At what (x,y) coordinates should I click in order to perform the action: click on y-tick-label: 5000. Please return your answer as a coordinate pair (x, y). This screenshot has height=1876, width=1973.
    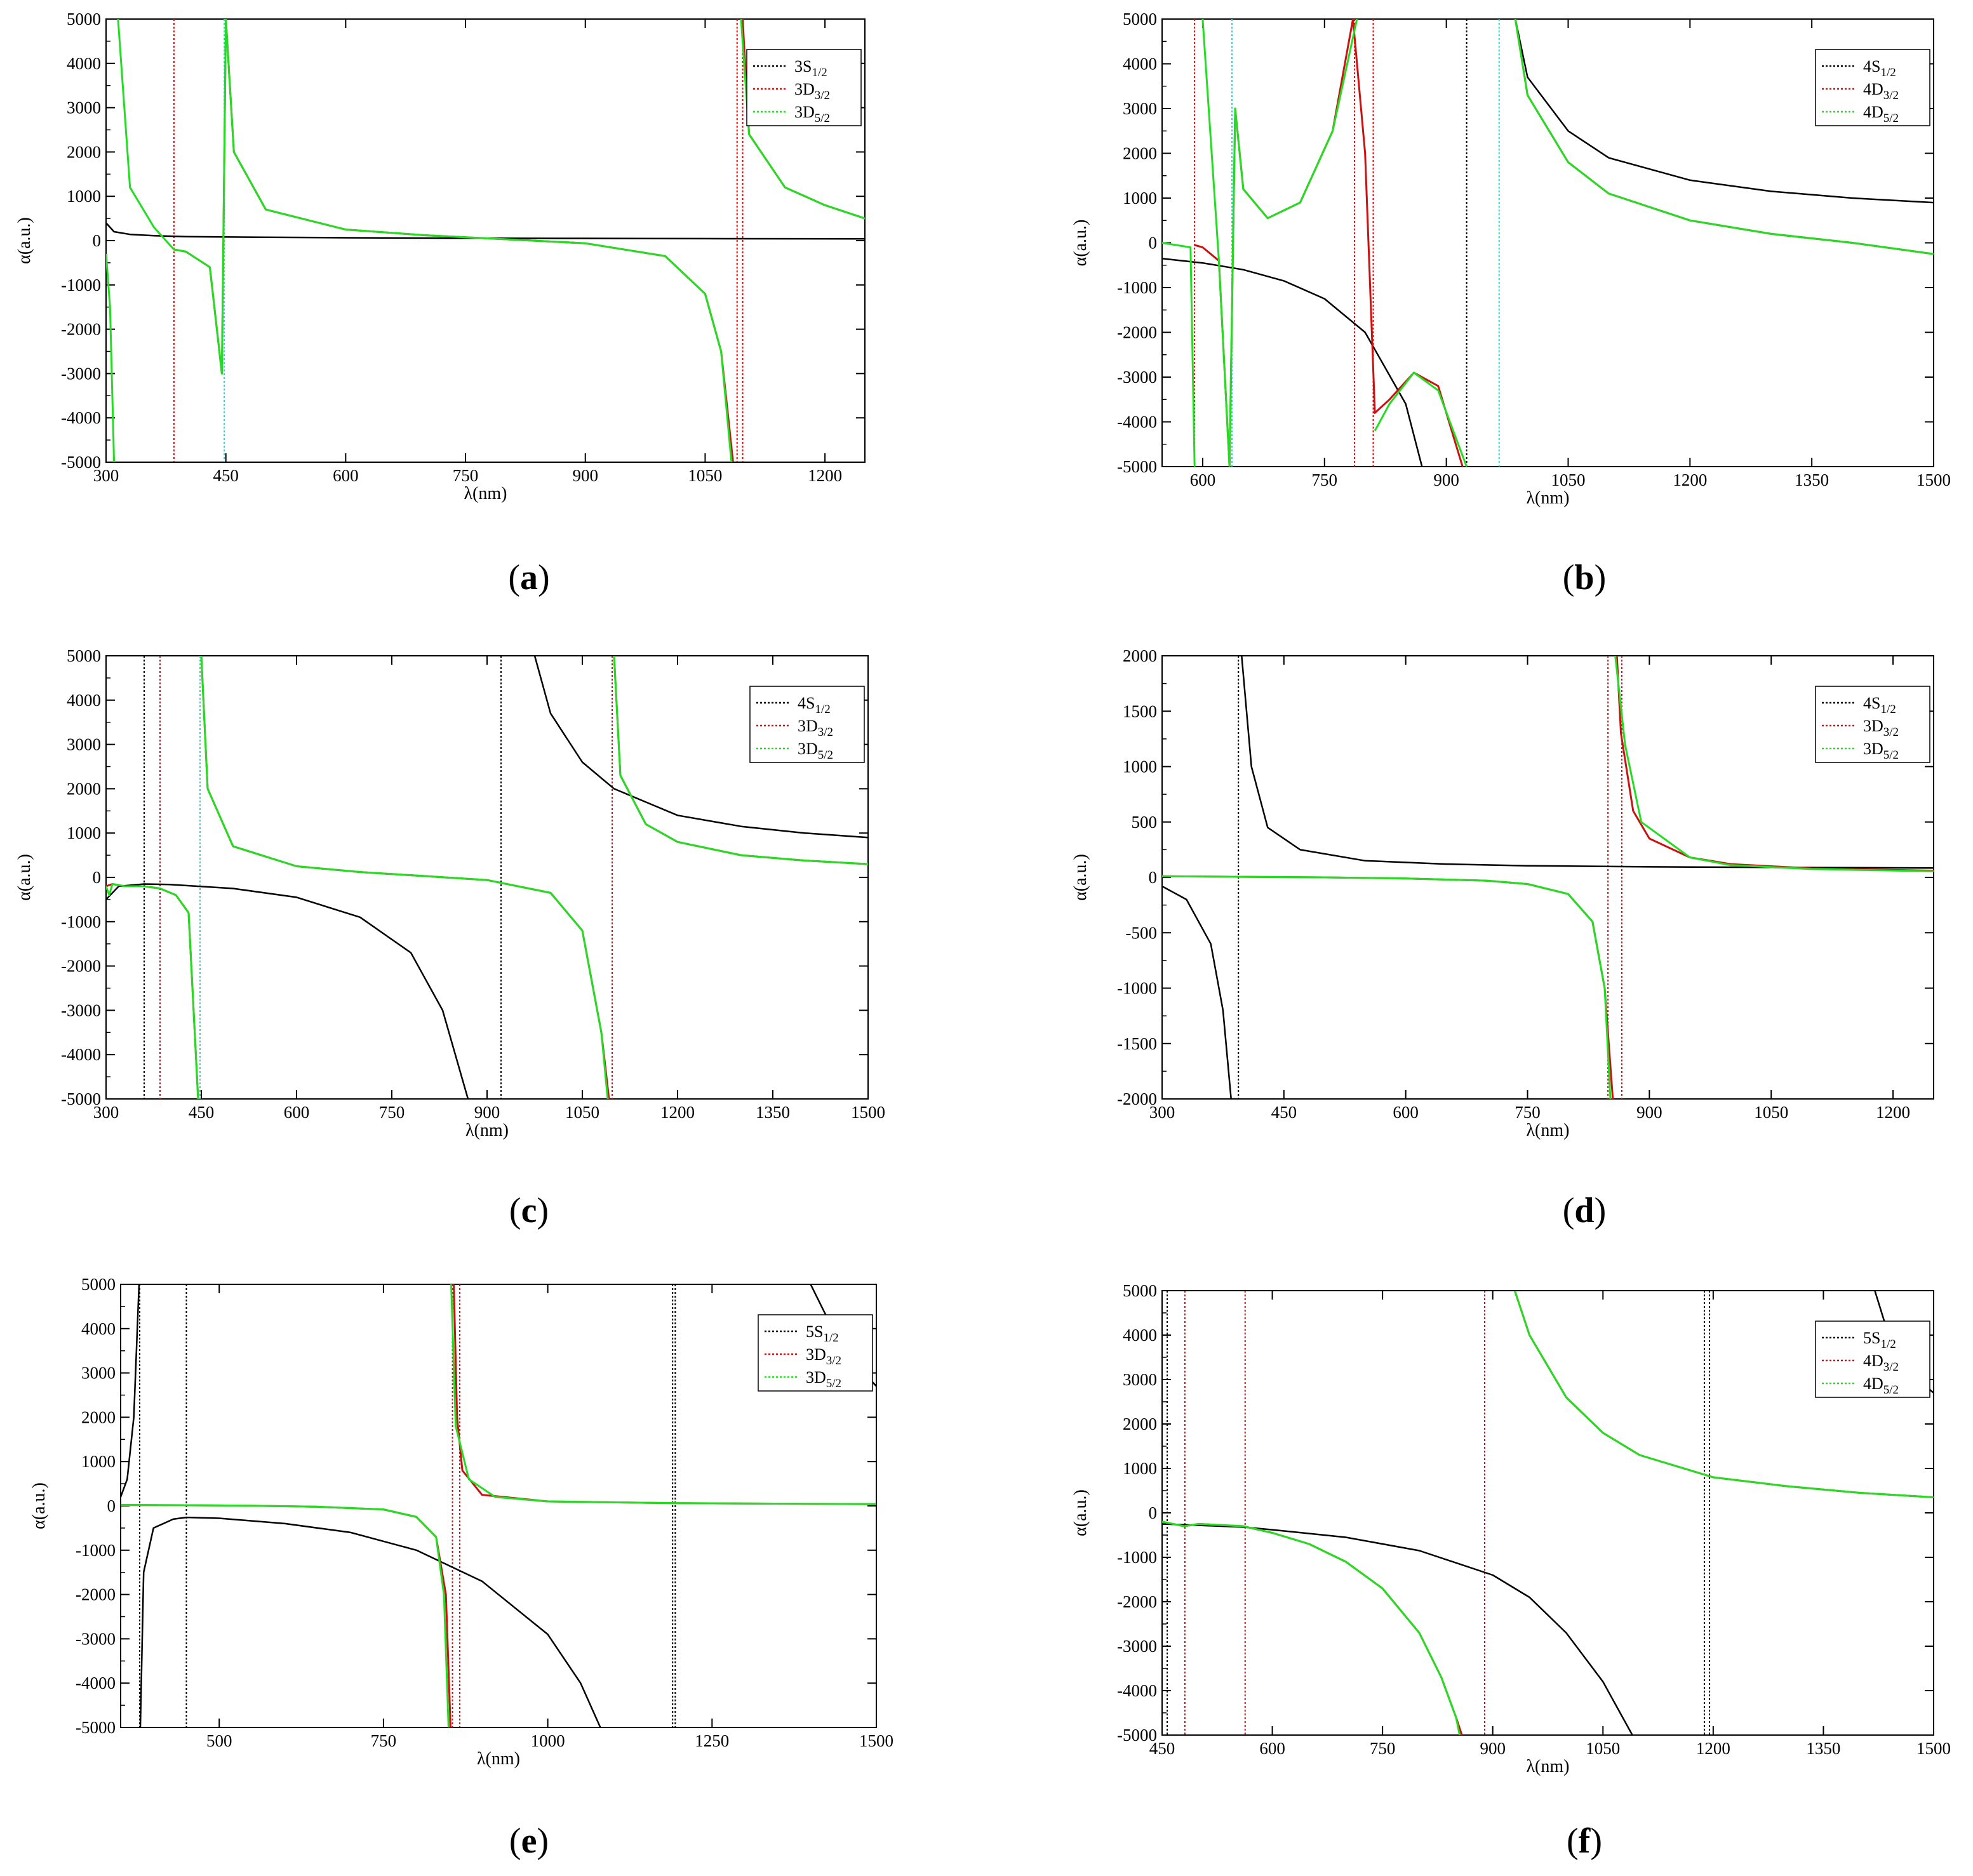
    Looking at the image, I should click on (1140, 1290).